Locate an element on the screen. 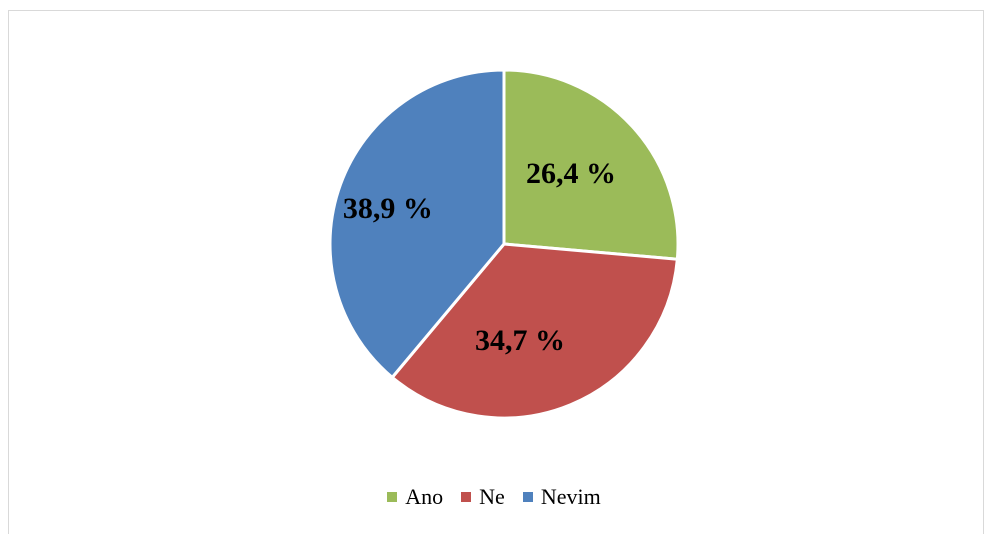 This screenshot has width=988, height=534. legend-swatch-nevim is located at coordinates (527, 497).